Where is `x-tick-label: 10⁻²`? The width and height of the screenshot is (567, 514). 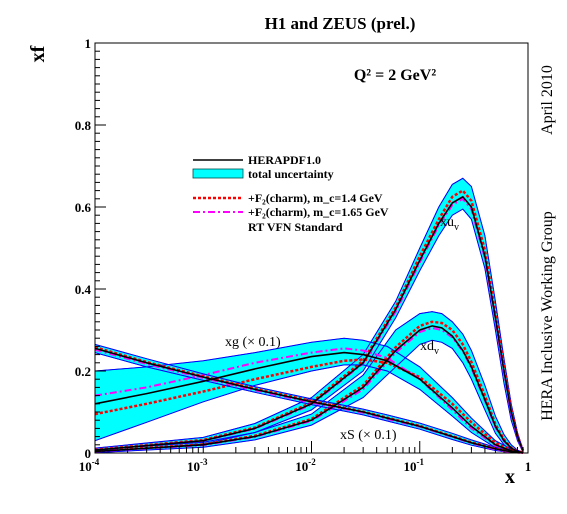
x-tick-label: 10⁻² is located at coordinates (305, 465).